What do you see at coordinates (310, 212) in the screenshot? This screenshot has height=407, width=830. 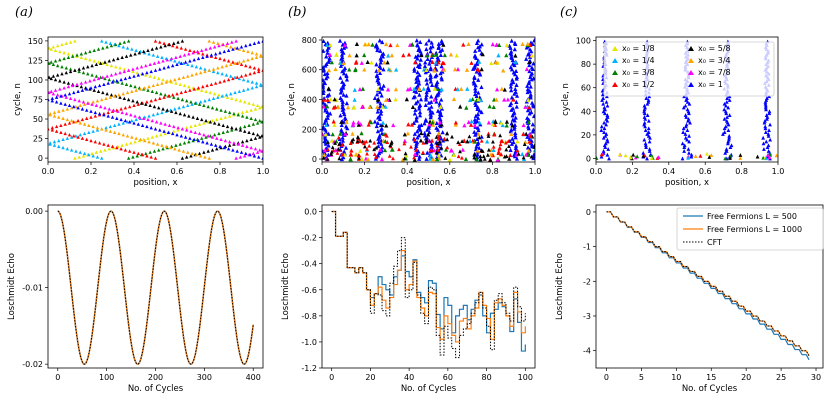 I see `bottom-b-ytick-label: 0.0` at bounding box center [310, 212].